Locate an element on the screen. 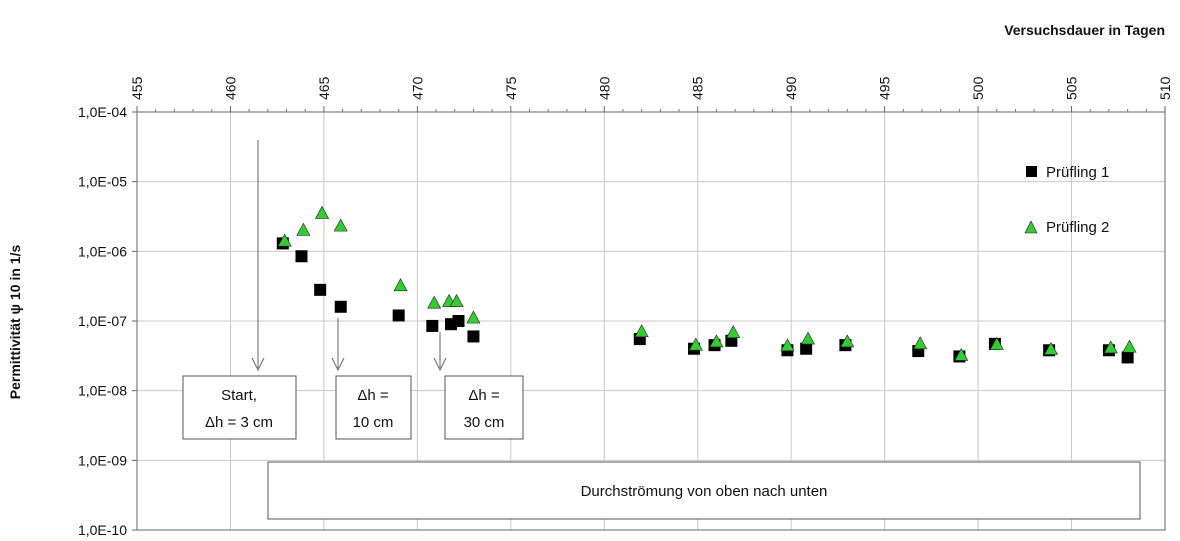  annotation-10cm-line2: 10 cm is located at coordinates (373, 422).